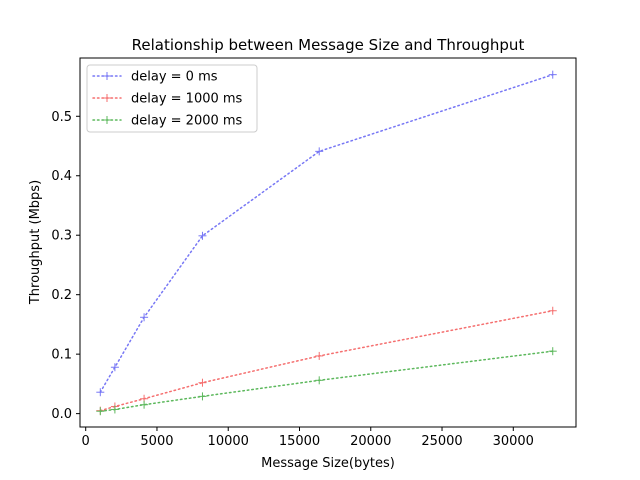 The image size is (640, 480). Describe the element at coordinates (174, 77) in the screenshot. I see `legend-label: delay = 0 ms` at that location.